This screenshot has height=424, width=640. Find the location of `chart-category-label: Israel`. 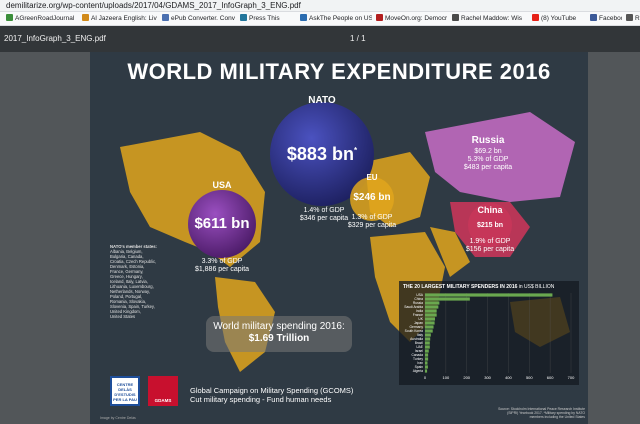

chart-category-label: Israel is located at coordinates (419, 351).